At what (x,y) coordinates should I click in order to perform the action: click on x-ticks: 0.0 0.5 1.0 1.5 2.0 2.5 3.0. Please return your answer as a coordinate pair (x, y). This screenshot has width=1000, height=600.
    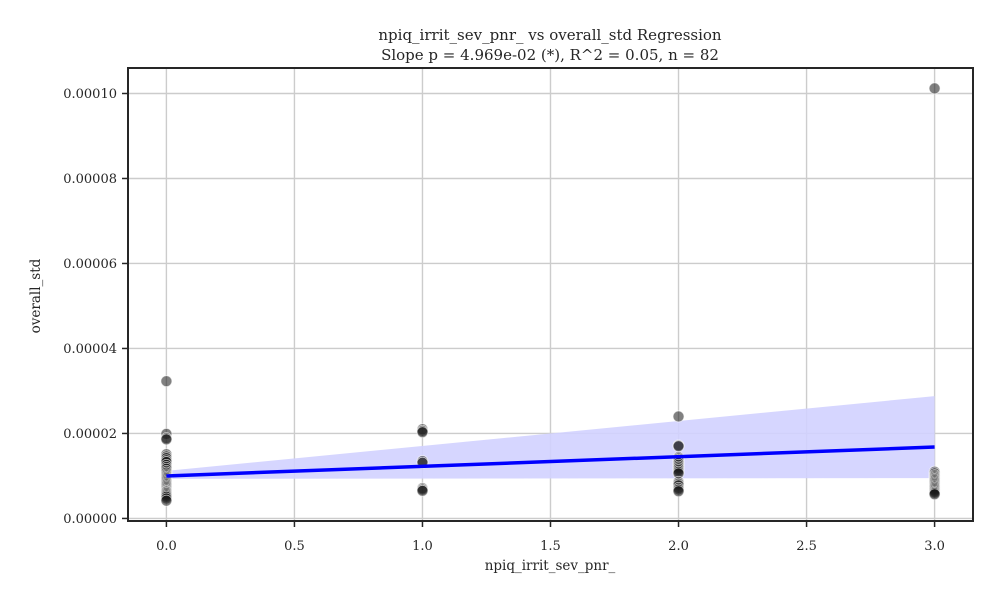
    Looking at the image, I should click on (550, 537).